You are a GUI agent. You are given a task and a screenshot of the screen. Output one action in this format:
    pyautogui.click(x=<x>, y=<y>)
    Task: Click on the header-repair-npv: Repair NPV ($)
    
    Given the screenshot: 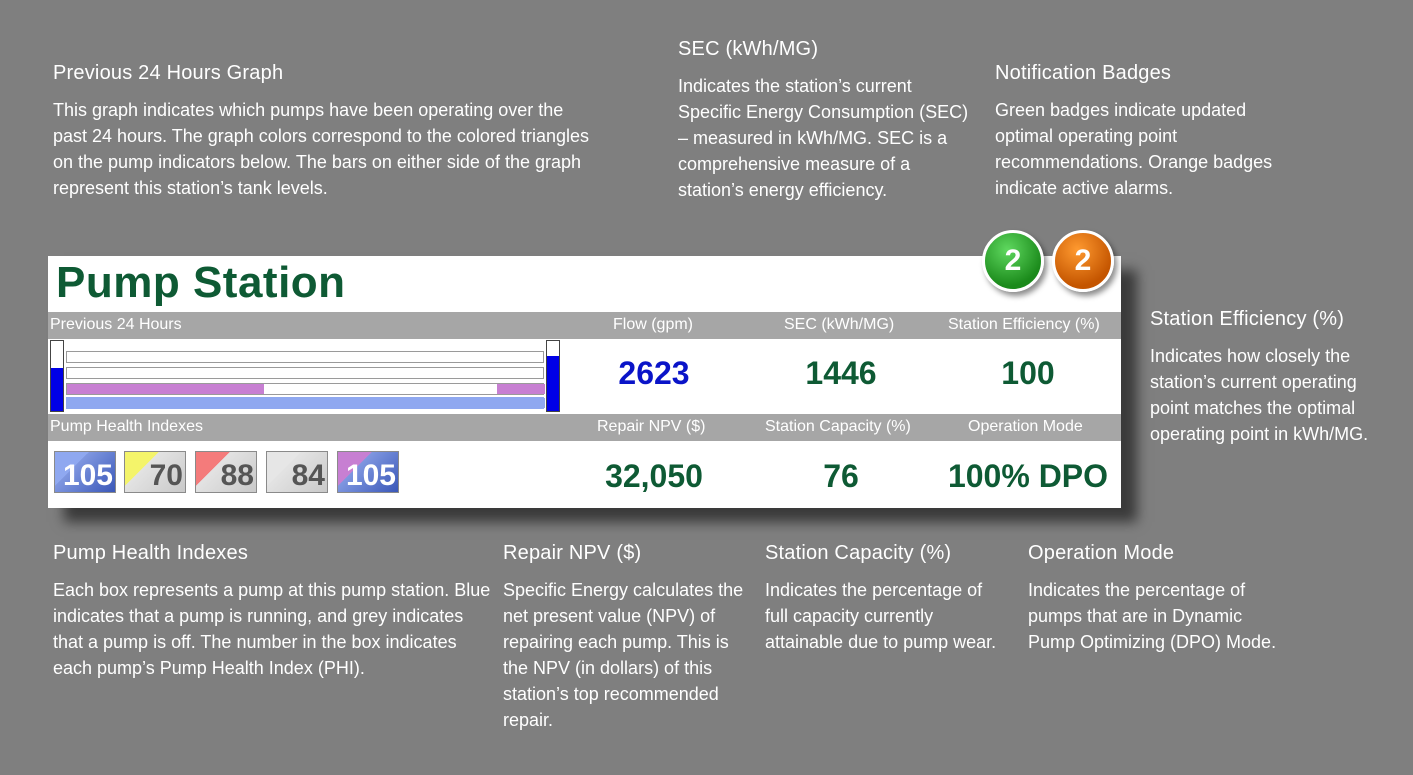 What is the action you would take?
    pyautogui.click(x=651, y=426)
    